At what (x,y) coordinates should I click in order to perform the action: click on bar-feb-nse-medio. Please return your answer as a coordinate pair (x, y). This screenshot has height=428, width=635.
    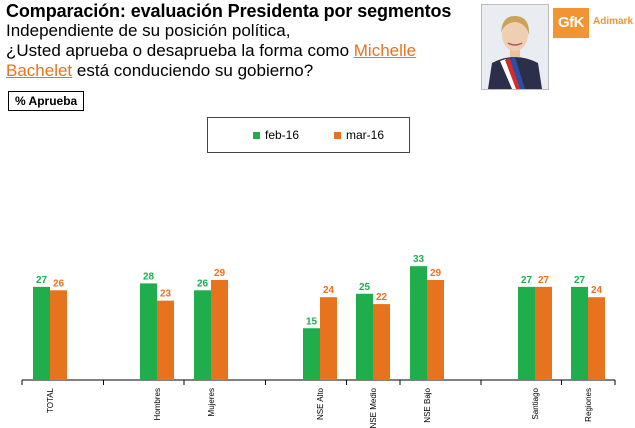
    Looking at the image, I should click on (364, 336).